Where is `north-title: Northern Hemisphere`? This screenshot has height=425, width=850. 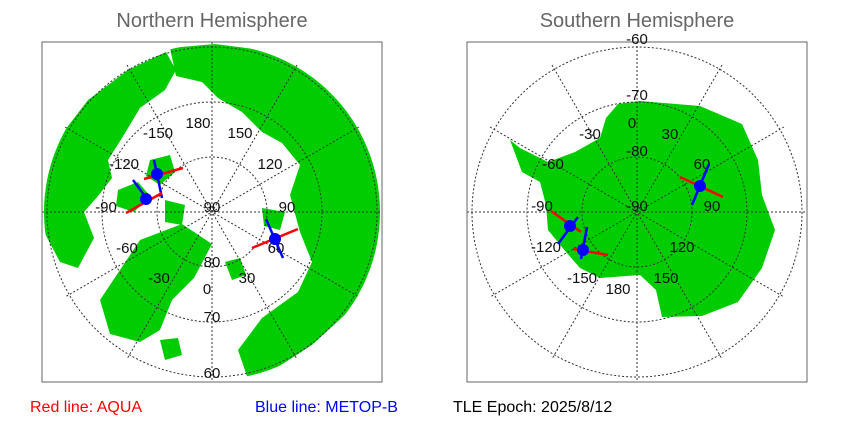 north-title: Northern Hemisphere is located at coordinates (212, 21).